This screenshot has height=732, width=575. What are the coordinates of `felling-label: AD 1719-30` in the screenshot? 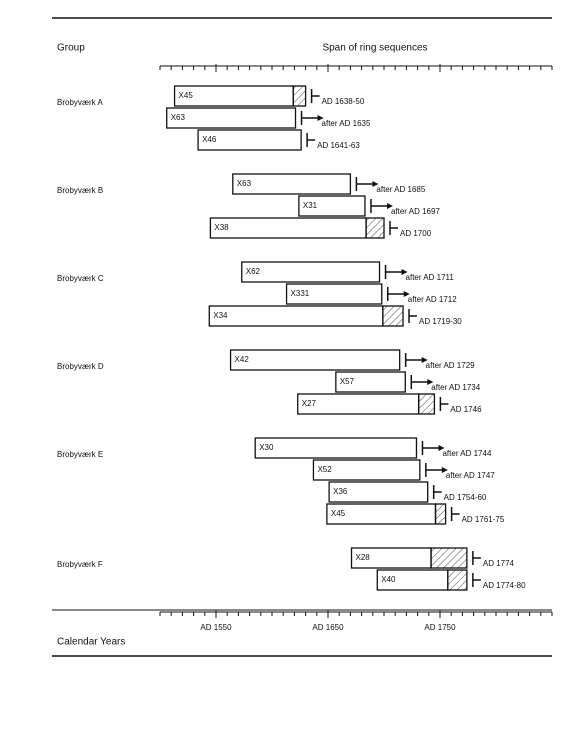 It's located at (440, 321).